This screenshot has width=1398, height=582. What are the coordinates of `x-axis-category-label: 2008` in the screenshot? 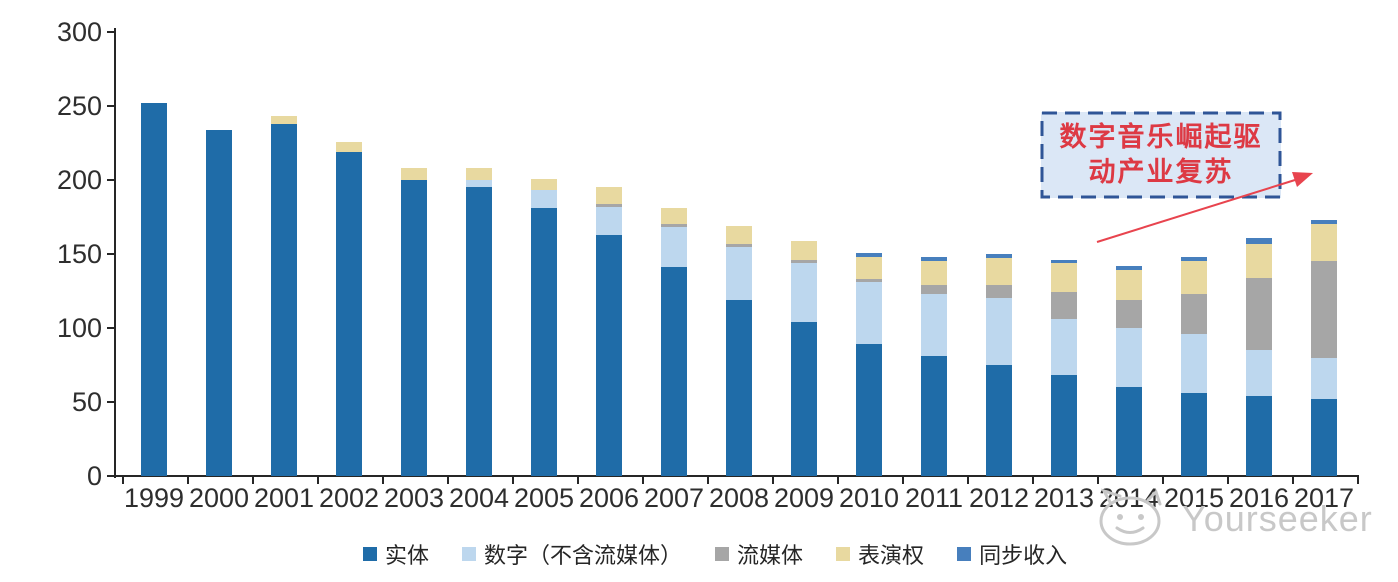 It's located at (739, 498).